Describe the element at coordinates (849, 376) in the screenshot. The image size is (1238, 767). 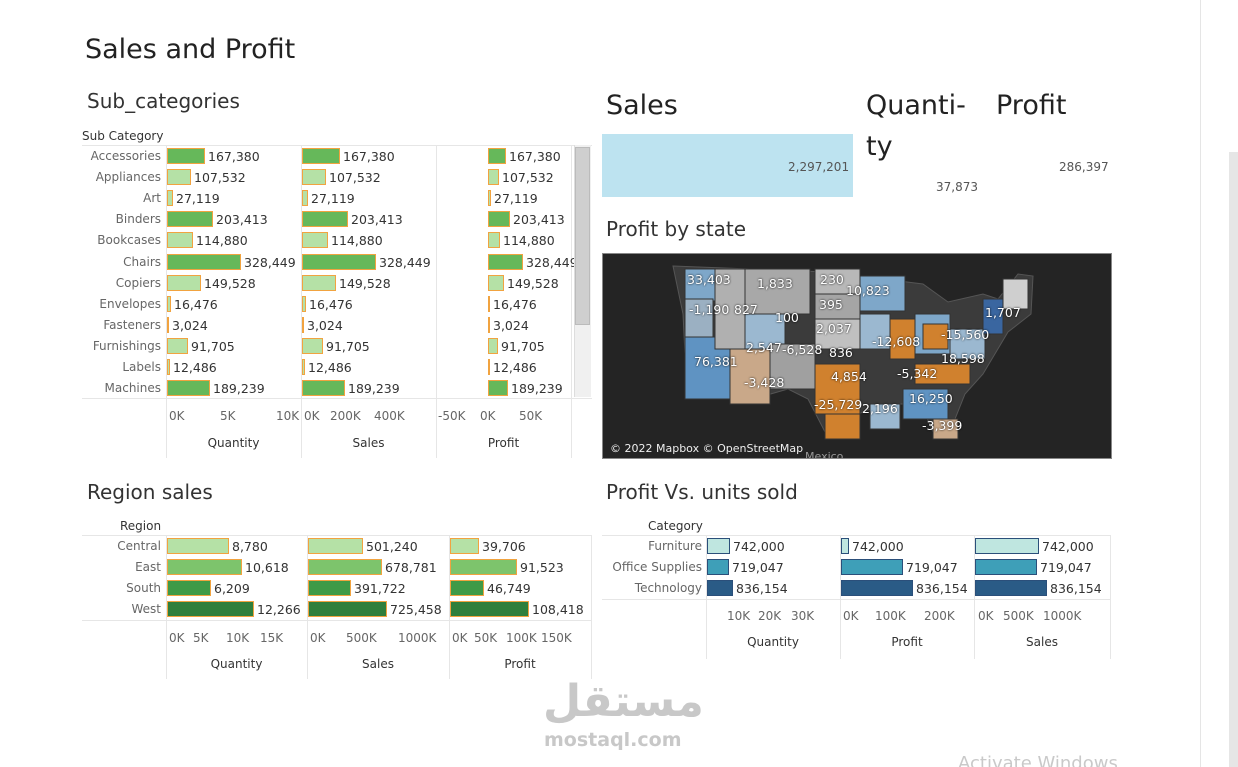
I see `map-state-label: 4,854` at that location.